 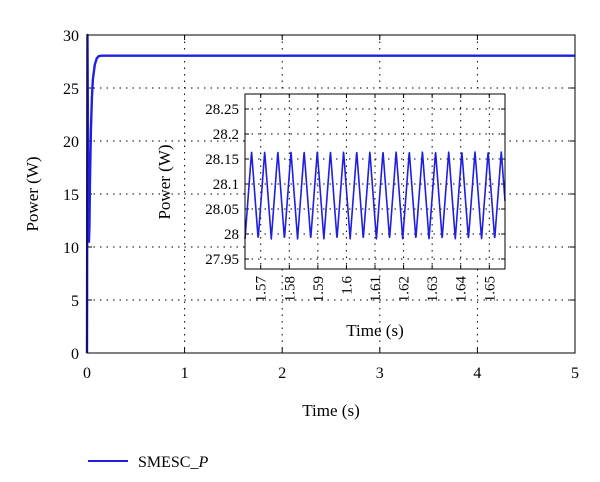 I want to click on inset-series-line, so click(x=375, y=195).